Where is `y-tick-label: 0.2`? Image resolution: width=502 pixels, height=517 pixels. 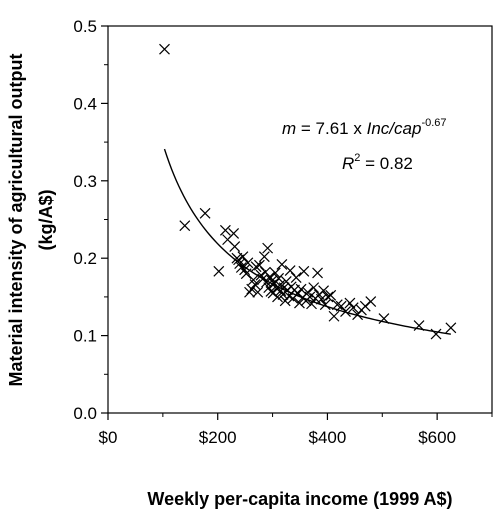
y-tick-label: 0.2 is located at coordinates (85, 258).